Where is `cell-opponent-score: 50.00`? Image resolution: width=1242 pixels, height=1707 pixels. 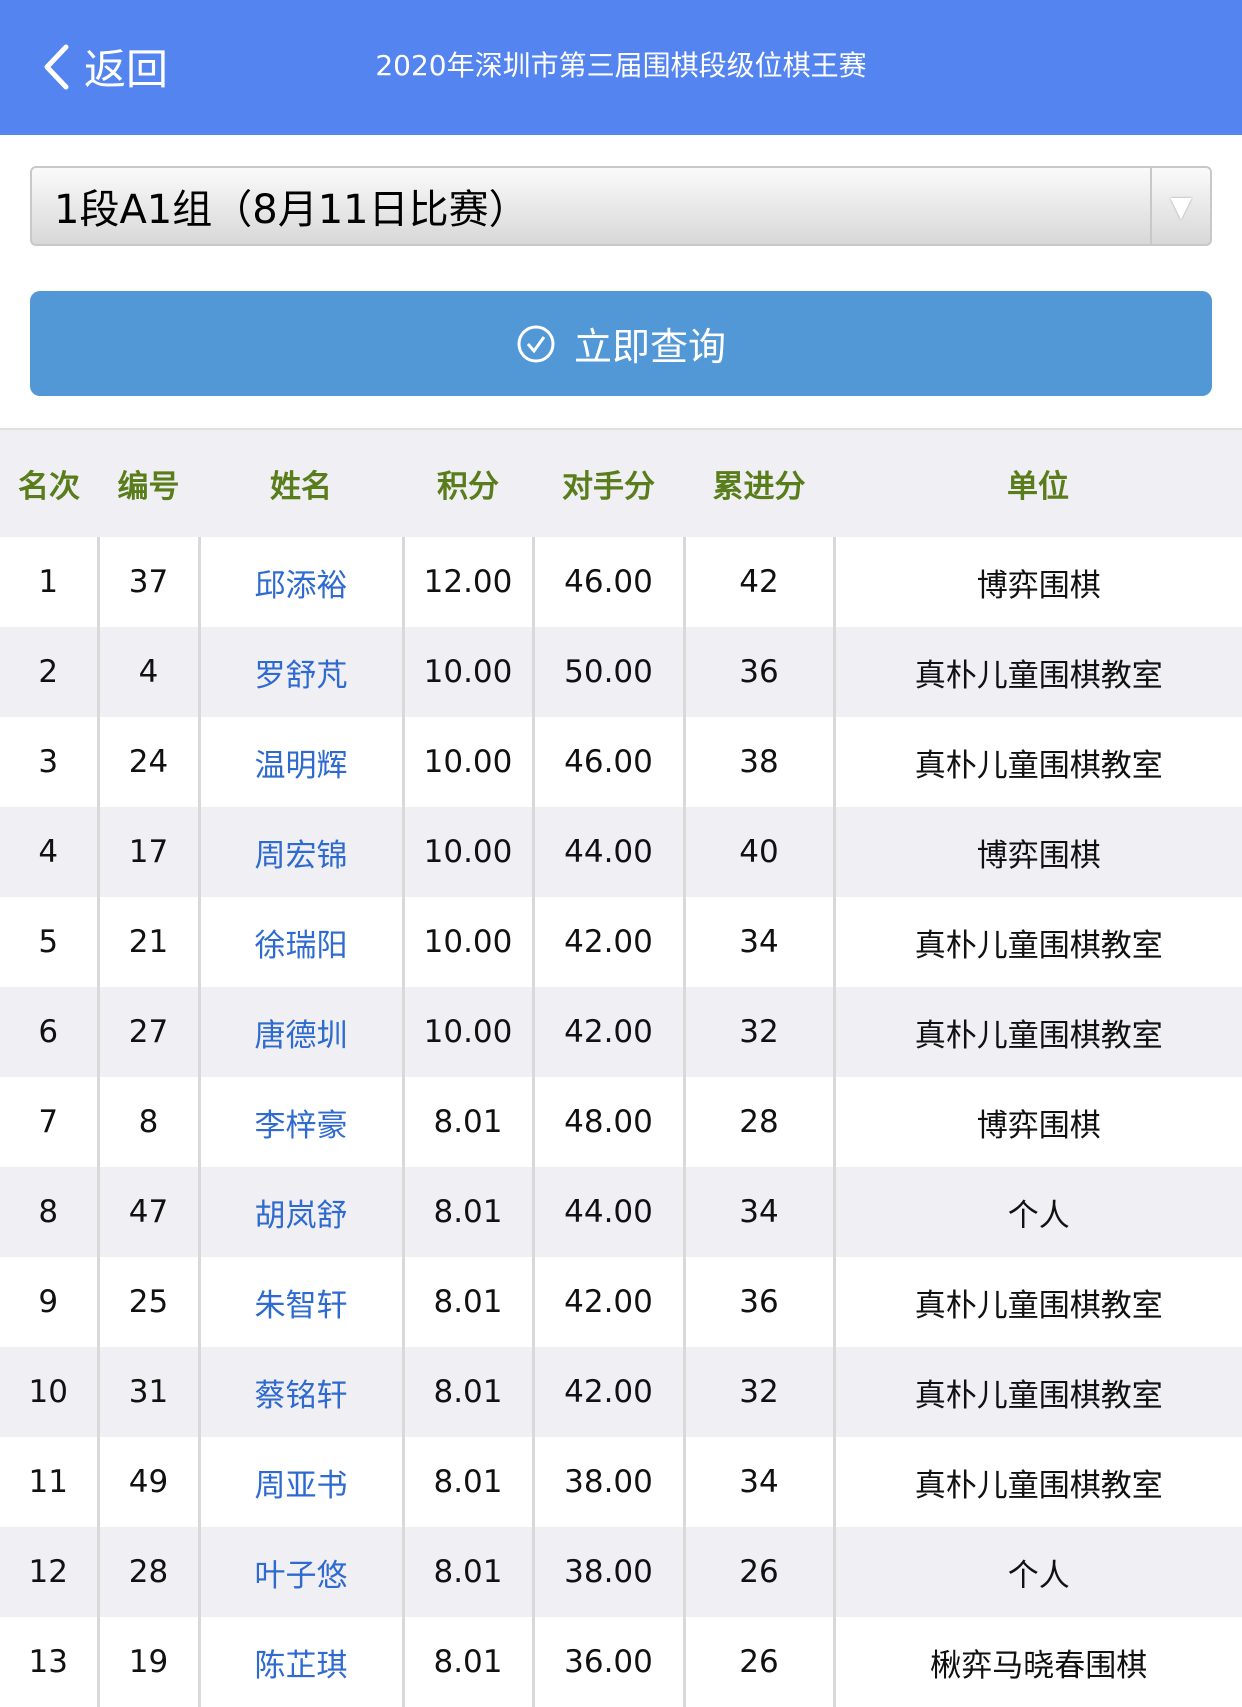
cell-opponent-score: 50.00 is located at coordinates (607, 672).